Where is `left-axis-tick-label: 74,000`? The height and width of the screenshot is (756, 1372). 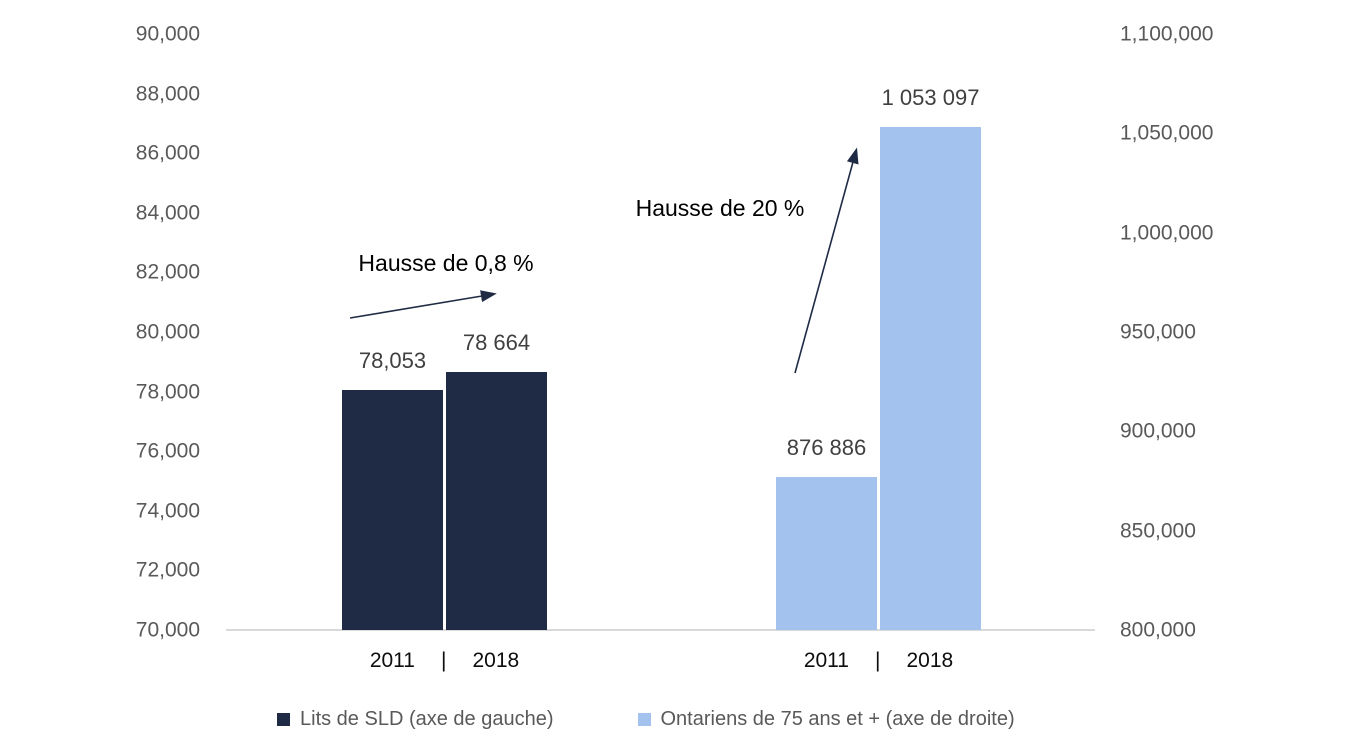
left-axis-tick-label: 74,000 is located at coordinates (167, 511).